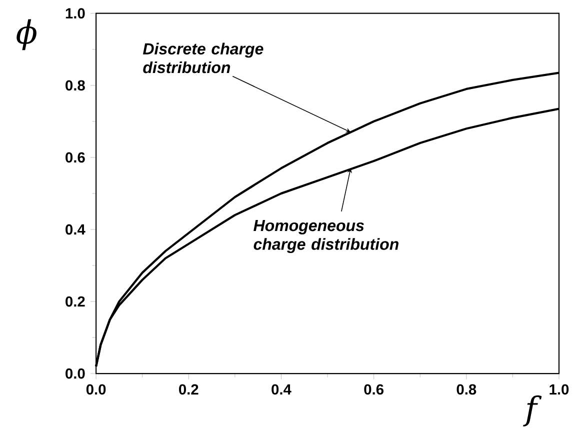 Image resolution: width=575 pixels, height=431 pixels. What do you see at coordinates (75, 13) in the screenshot?
I see `y-tick-label: 1.0` at bounding box center [75, 13].